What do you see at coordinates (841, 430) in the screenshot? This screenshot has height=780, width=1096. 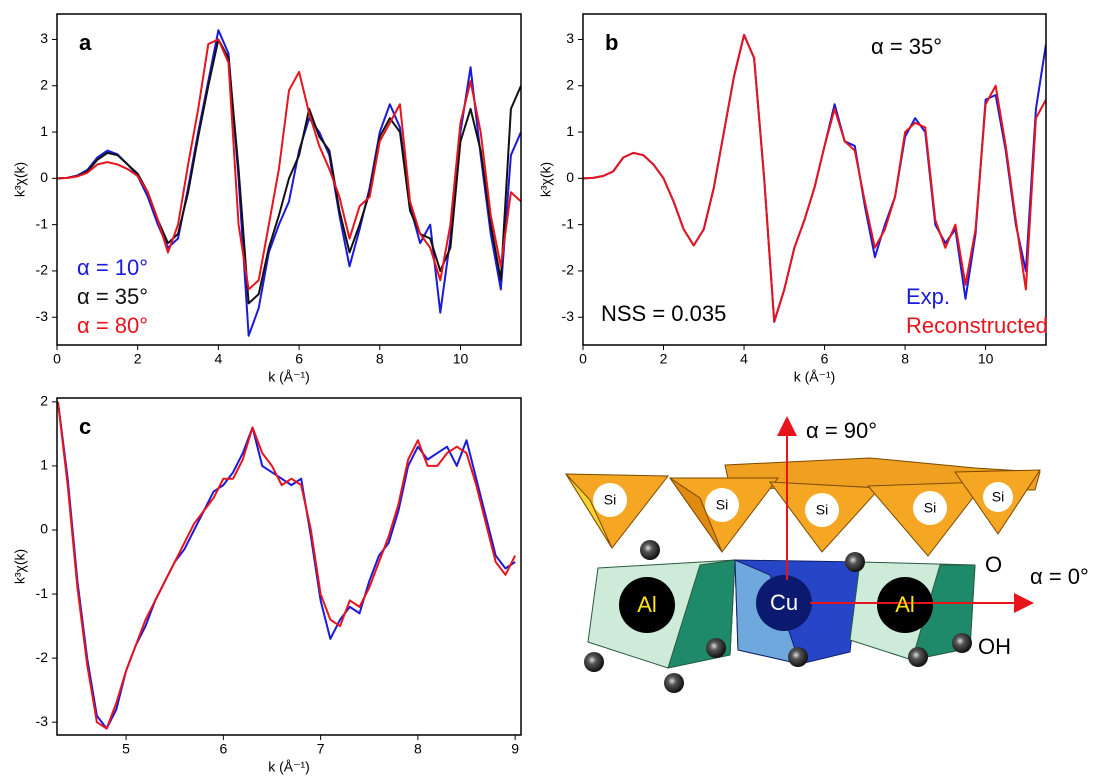 I see `alpha-90-label: α = 90°` at bounding box center [841, 430].